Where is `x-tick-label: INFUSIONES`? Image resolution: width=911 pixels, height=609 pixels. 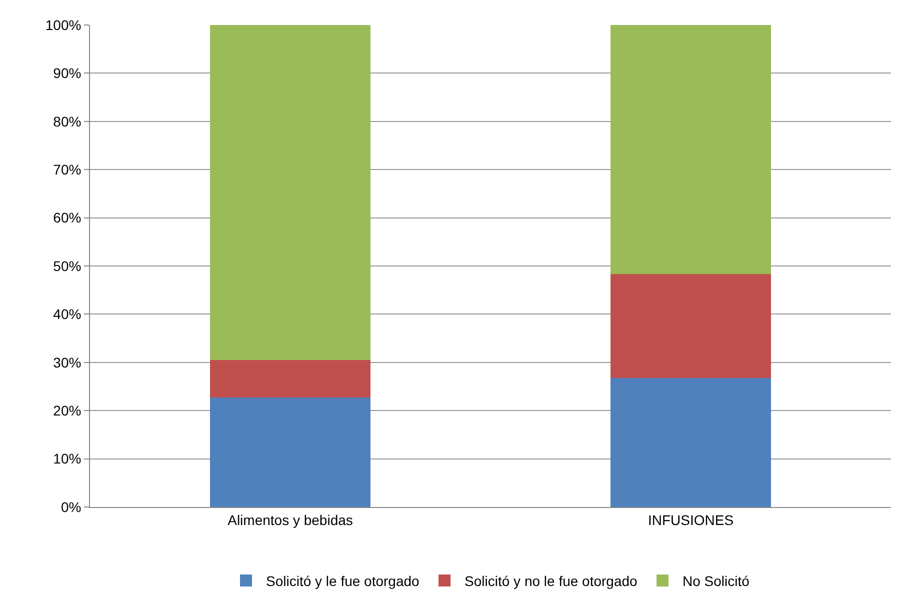 x-tick-label: INFUSIONES is located at coordinates (691, 520).